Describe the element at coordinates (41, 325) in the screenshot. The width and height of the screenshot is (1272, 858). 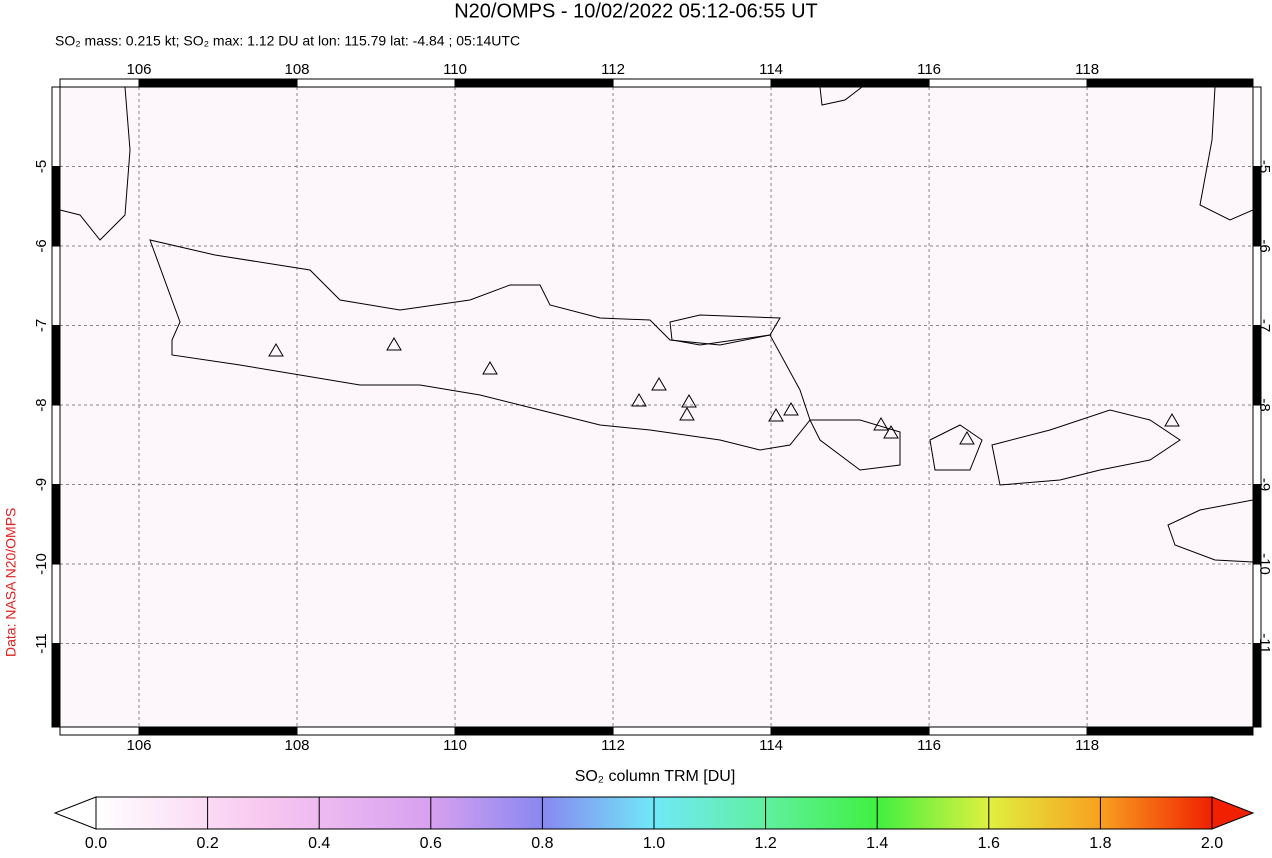
I see `y-tick-label-left: -7` at that location.